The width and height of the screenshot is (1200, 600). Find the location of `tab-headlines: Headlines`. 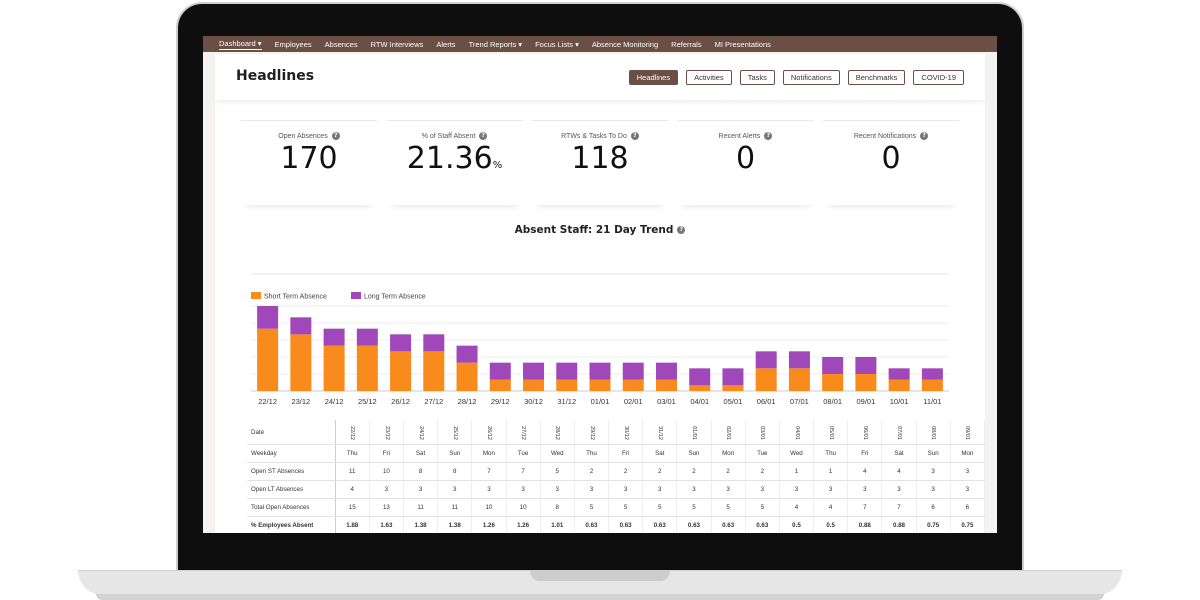

tab-headlines: Headlines is located at coordinates (653, 77).